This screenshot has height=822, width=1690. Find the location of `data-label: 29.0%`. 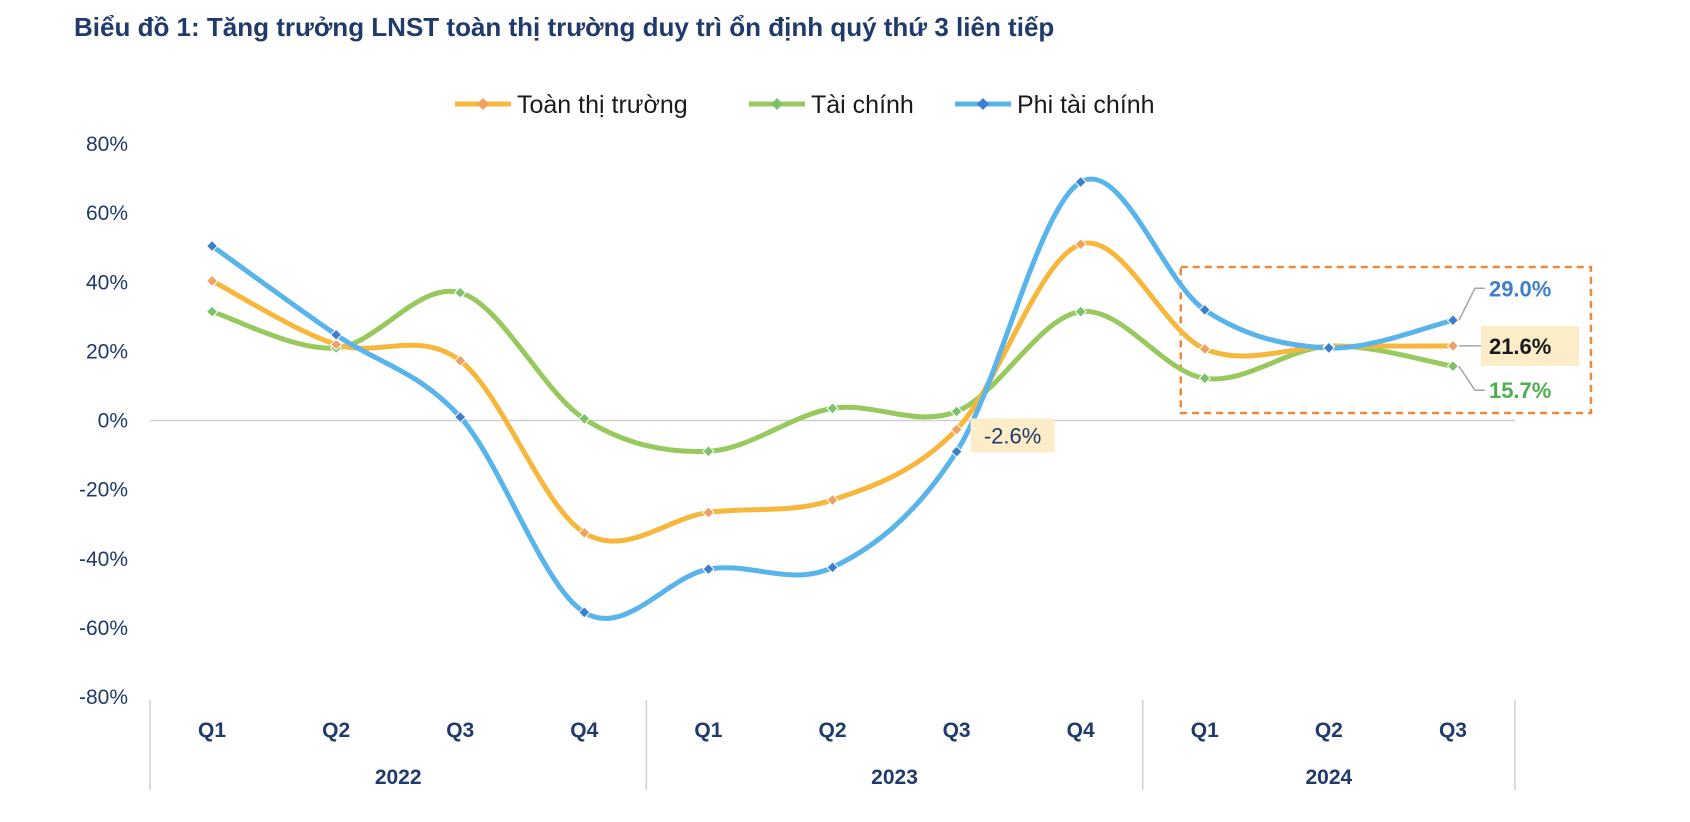

data-label: 29.0% is located at coordinates (1520, 288).